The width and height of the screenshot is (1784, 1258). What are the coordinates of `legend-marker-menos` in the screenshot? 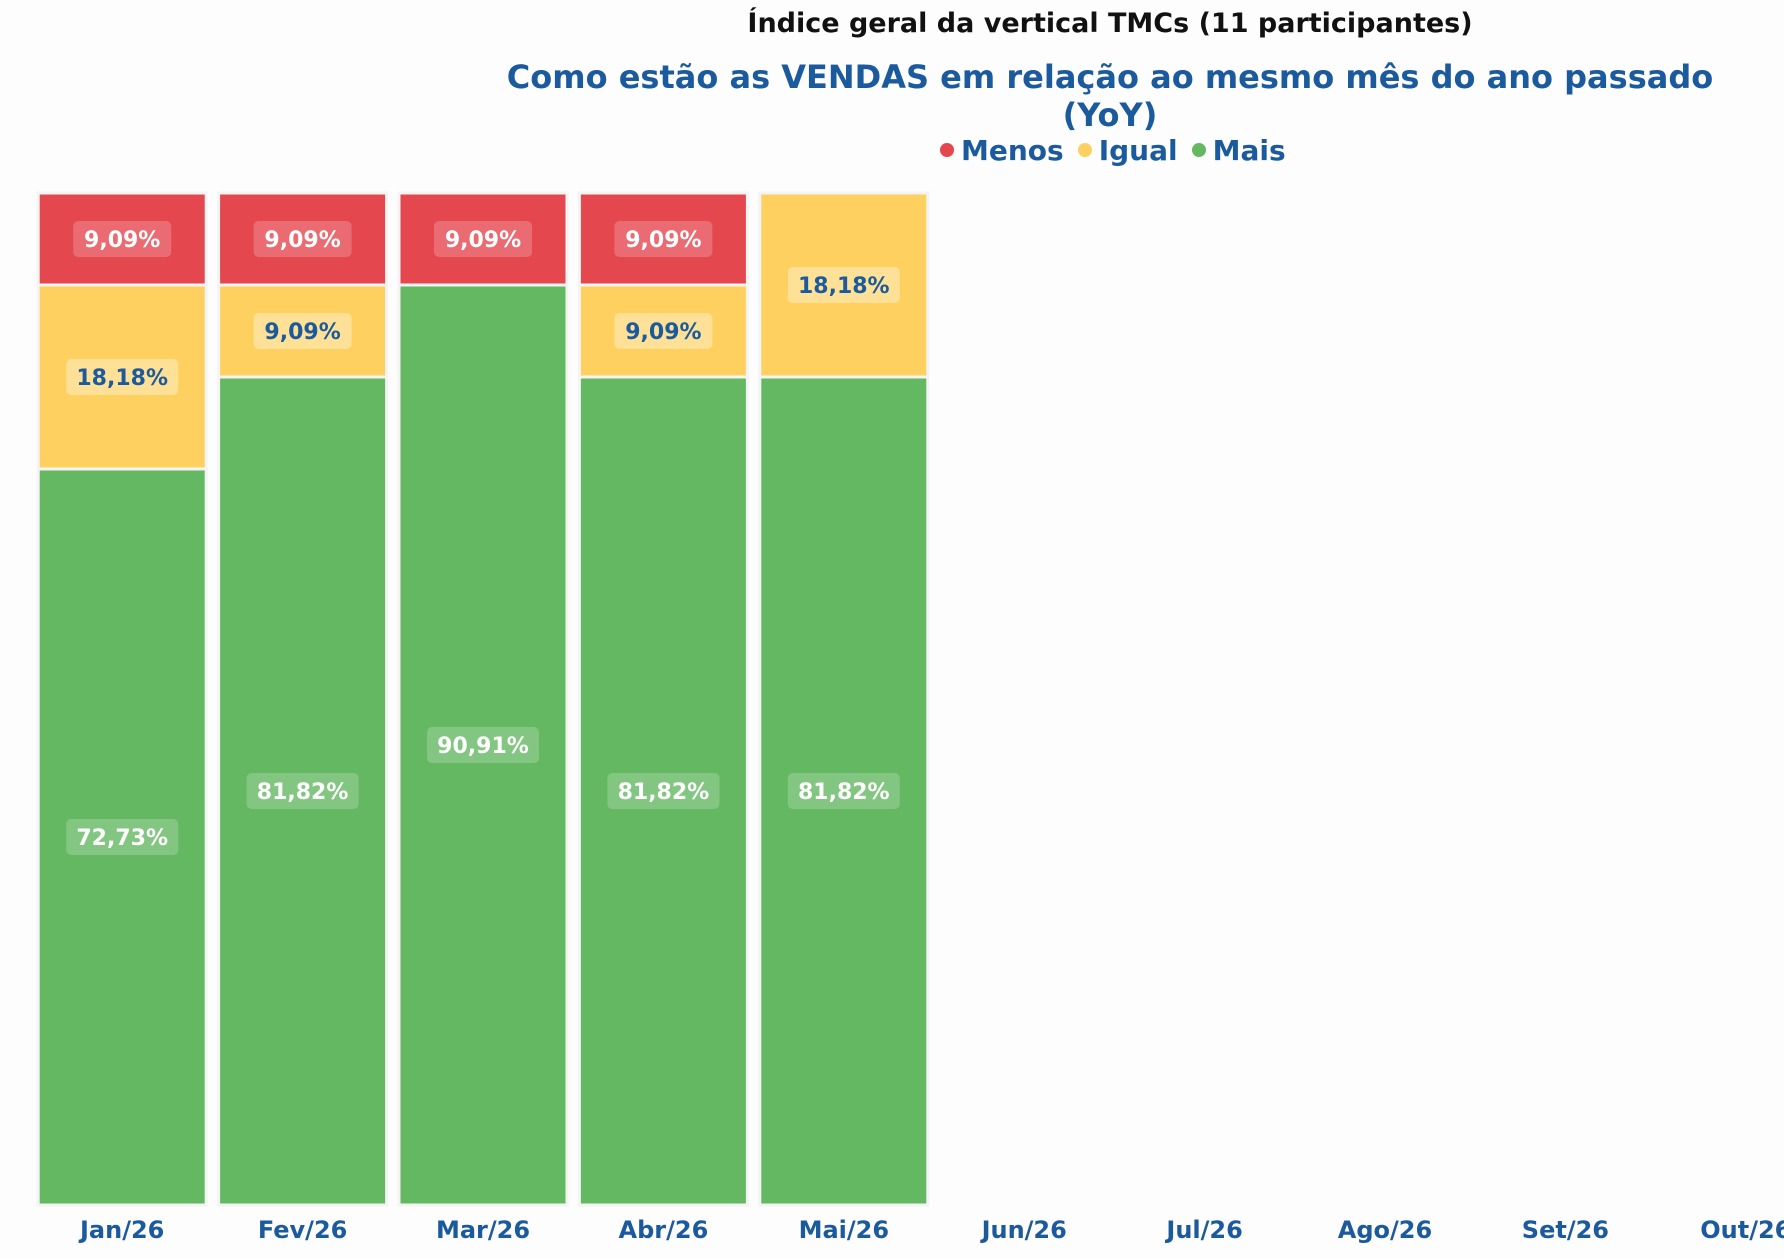 It's located at (947, 150).